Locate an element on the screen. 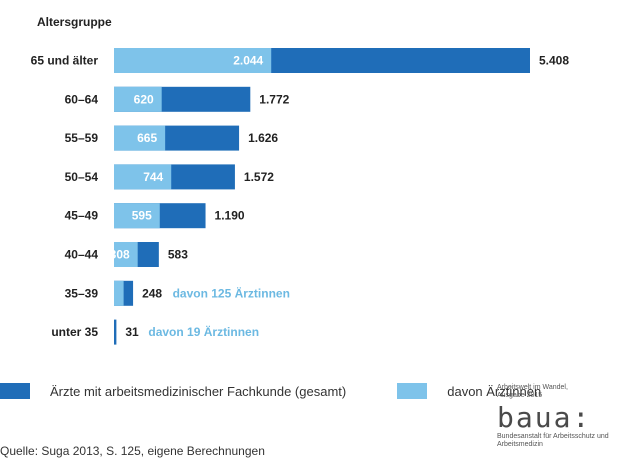 The height and width of the screenshot is (460, 620). data-label-total: 1.772 is located at coordinates (274, 99).